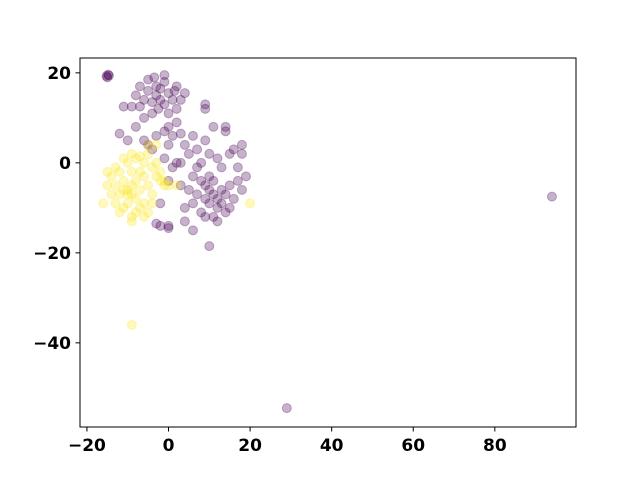 Image resolution: width=640 pixels, height=480 pixels. What do you see at coordinates (87, 446) in the screenshot?
I see `x-tick-label: −20` at bounding box center [87, 446].